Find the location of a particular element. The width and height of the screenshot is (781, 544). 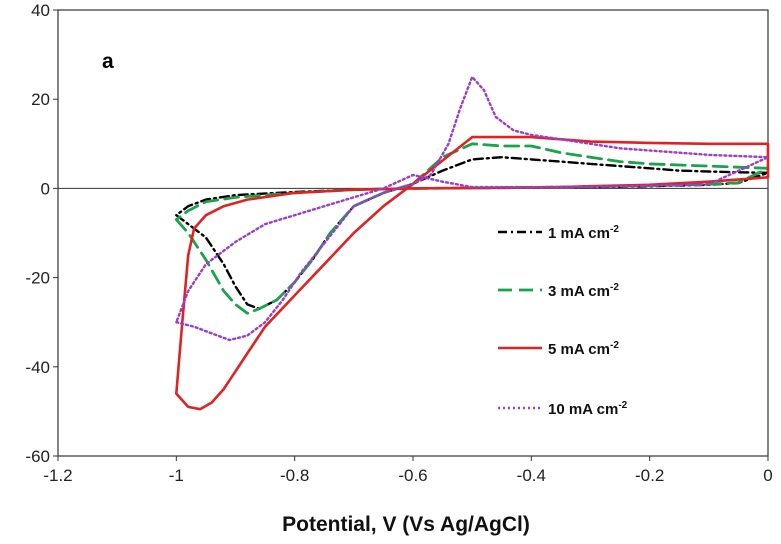

legend-label-1: 1 mA cm-2 is located at coordinates (583, 233).